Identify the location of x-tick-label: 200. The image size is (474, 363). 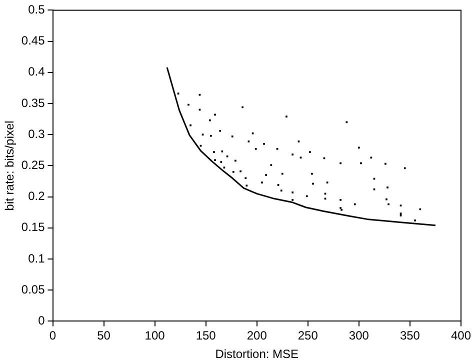
(257, 335).